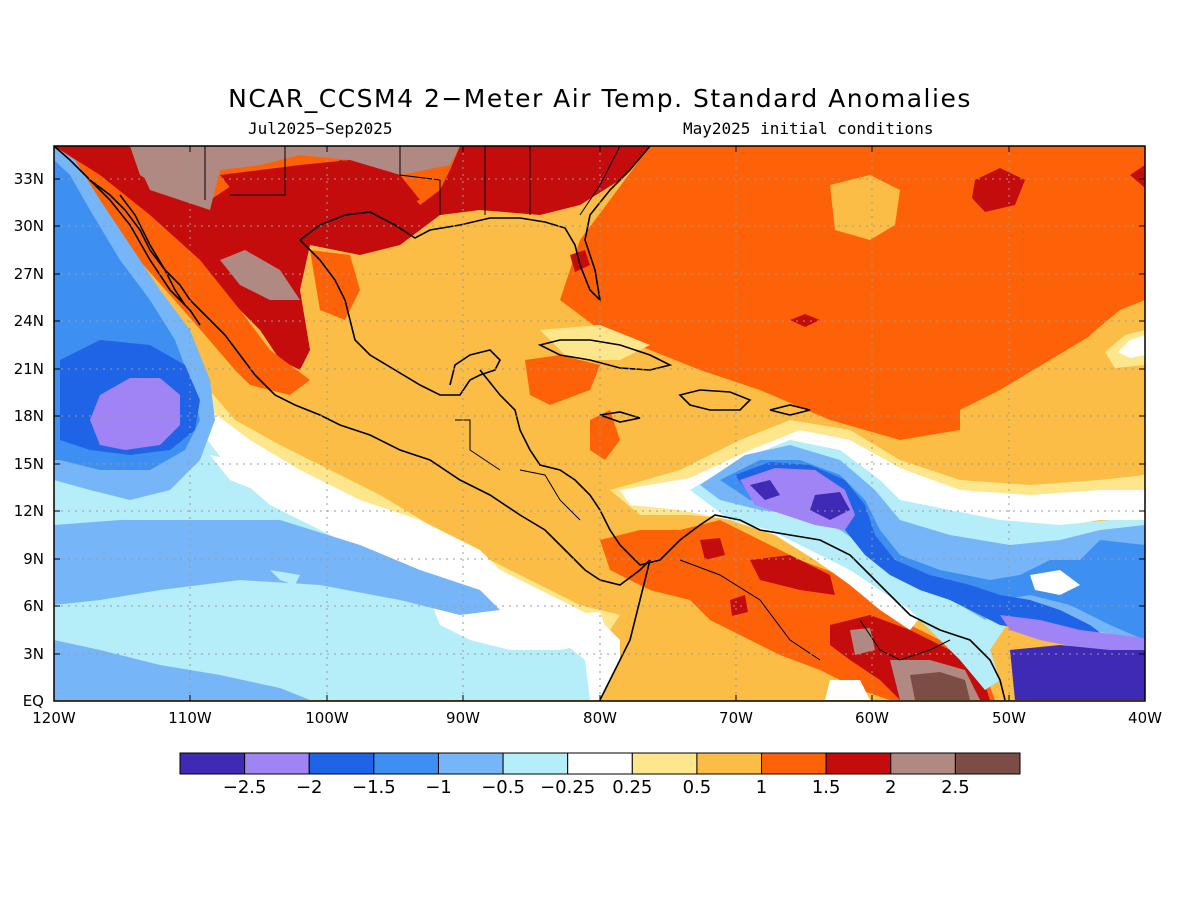 The height and width of the screenshot is (900, 1200). What do you see at coordinates (697, 787) in the screenshot?
I see `colorbar-label: 0.5` at bounding box center [697, 787].